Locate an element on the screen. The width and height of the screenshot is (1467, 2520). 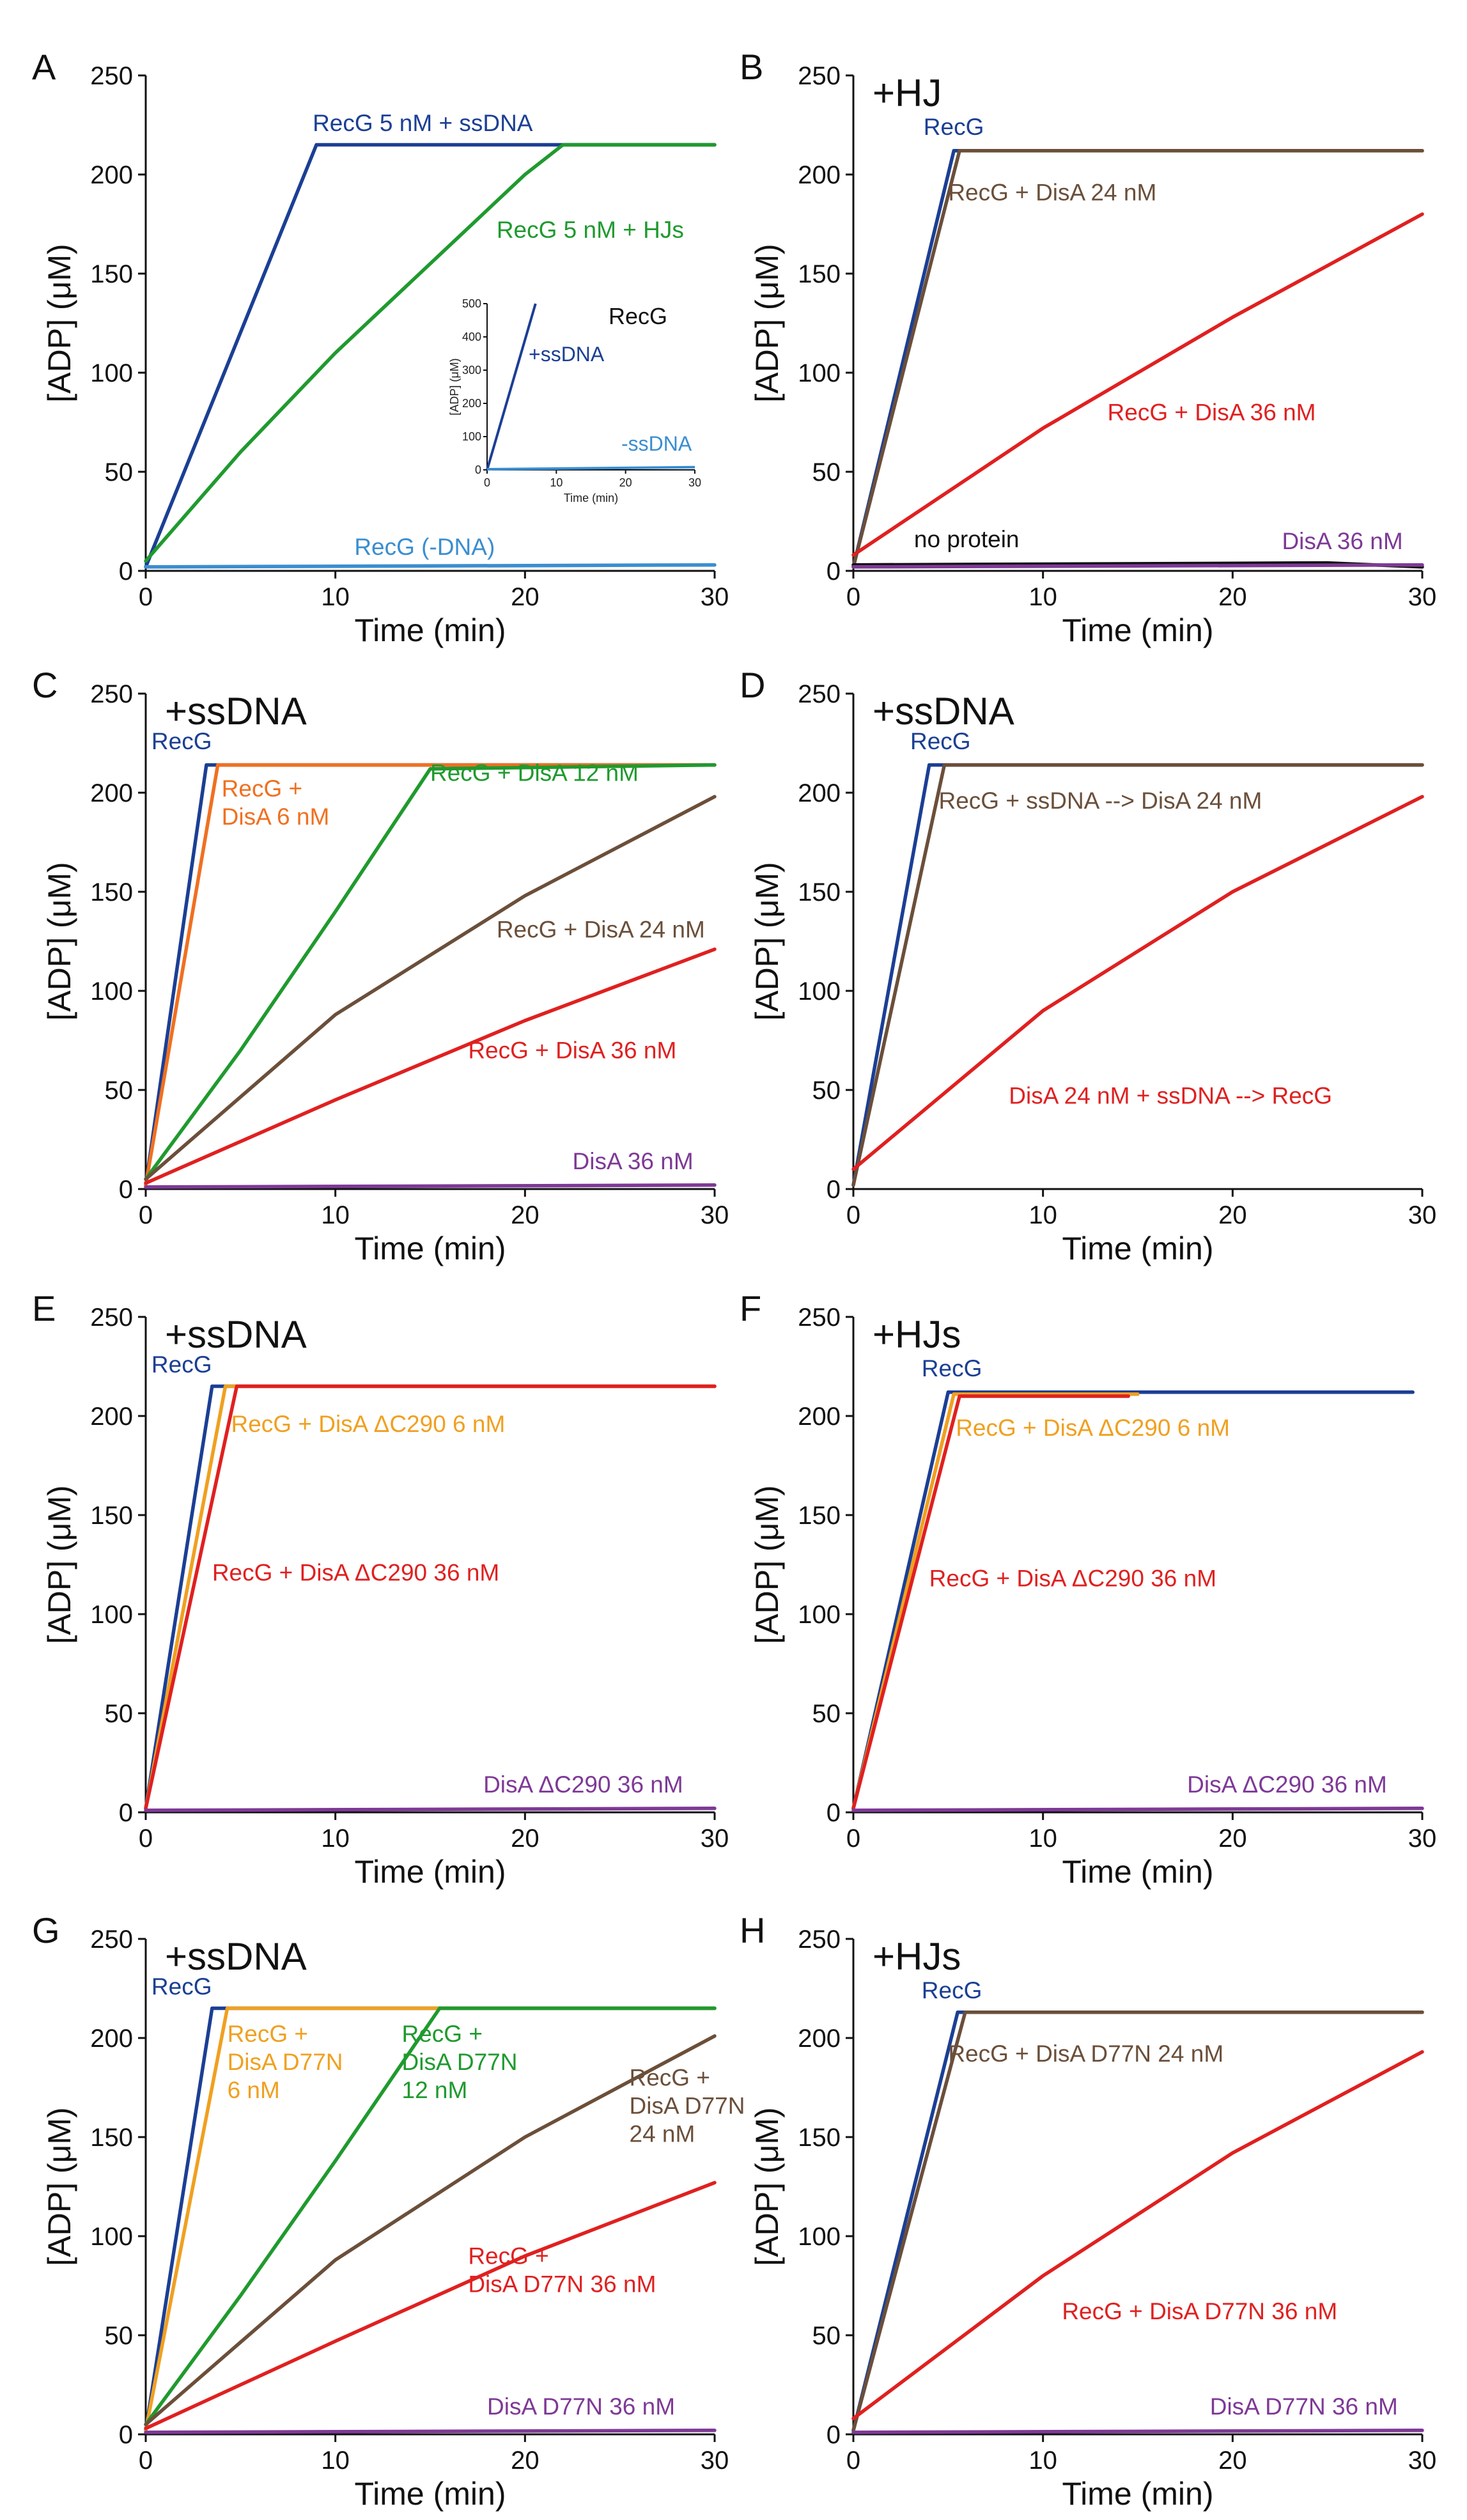
series-line-recg-disa-d77n-12-nm is located at coordinates (430, 2216).